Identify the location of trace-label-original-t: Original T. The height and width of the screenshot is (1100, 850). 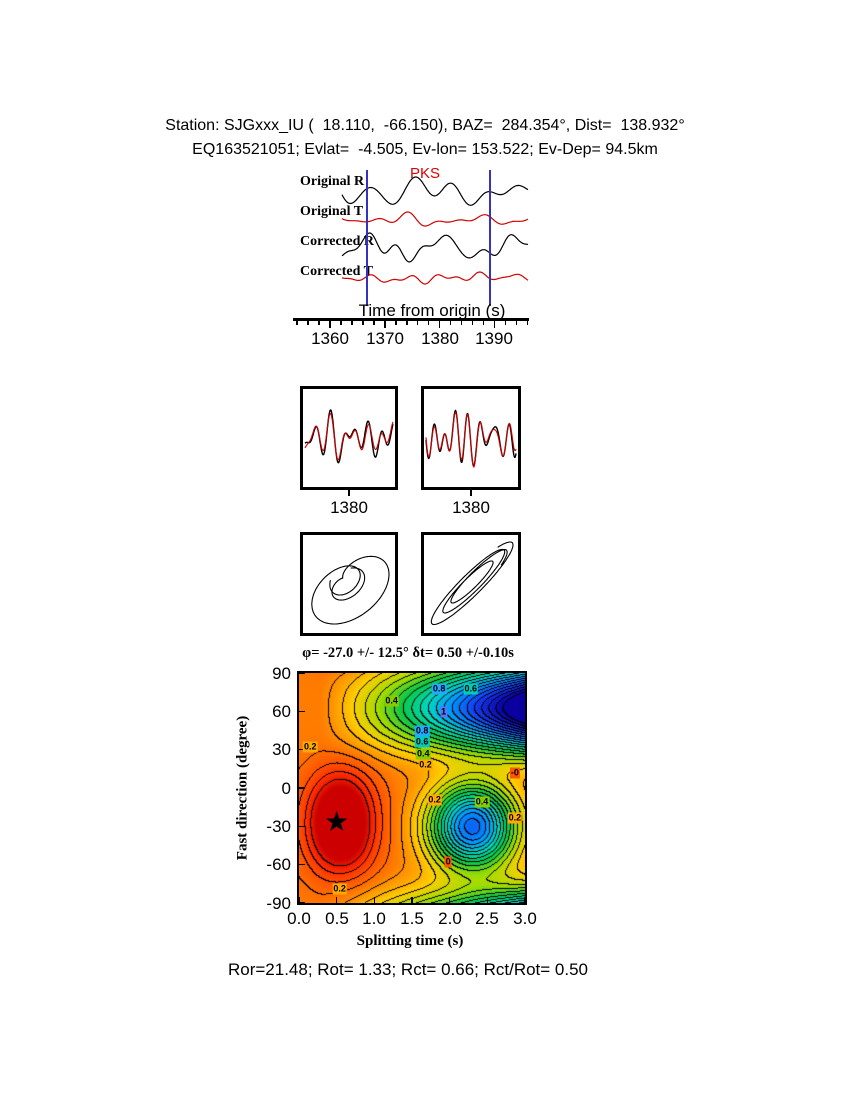
(332, 211).